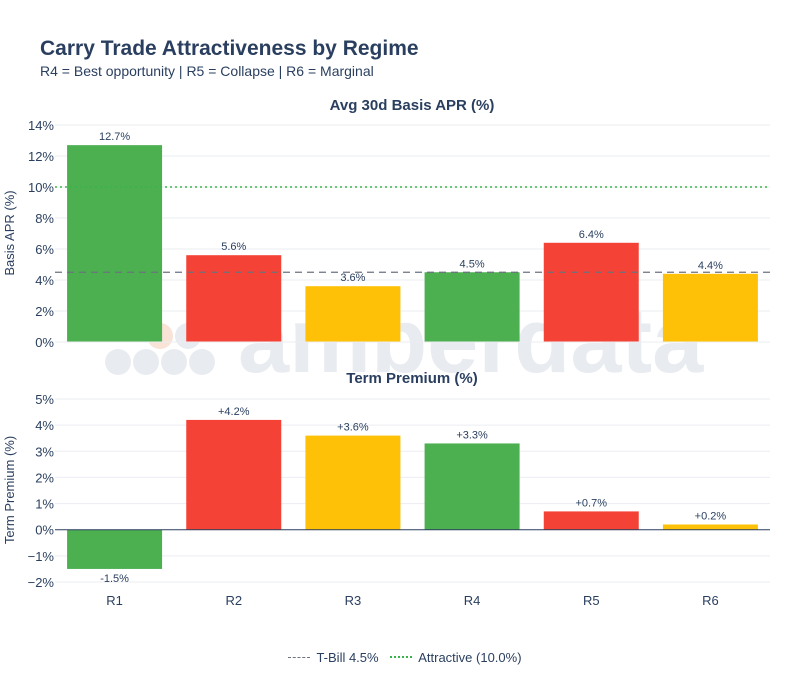 This screenshot has height=675, width=810. What do you see at coordinates (41, 556) in the screenshot?
I see `y-tick-label: −1%` at bounding box center [41, 556].